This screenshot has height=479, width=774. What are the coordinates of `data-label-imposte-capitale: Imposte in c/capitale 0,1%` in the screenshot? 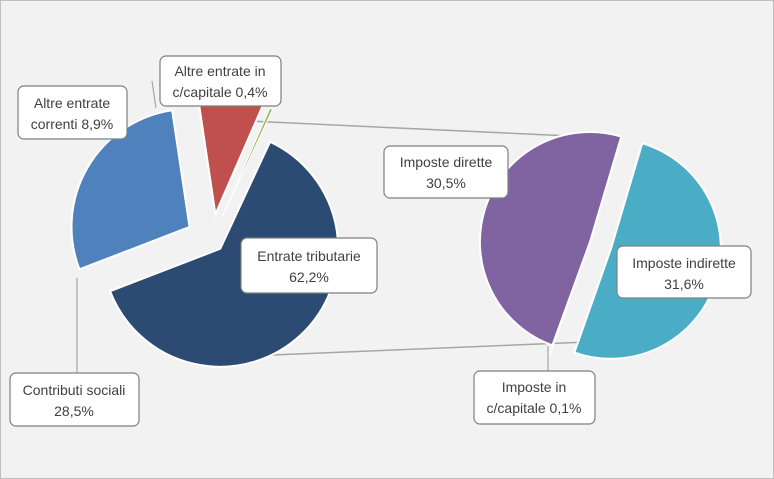 It's located at (534, 397).